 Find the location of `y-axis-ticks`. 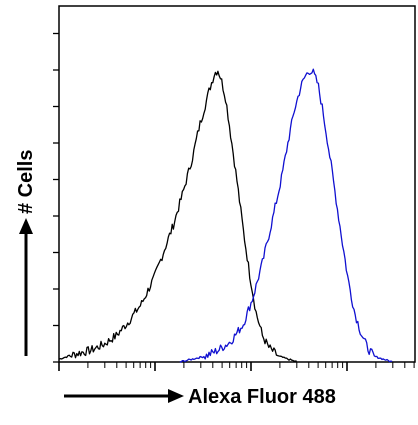

y-axis-ticks is located at coordinates (56, 197).